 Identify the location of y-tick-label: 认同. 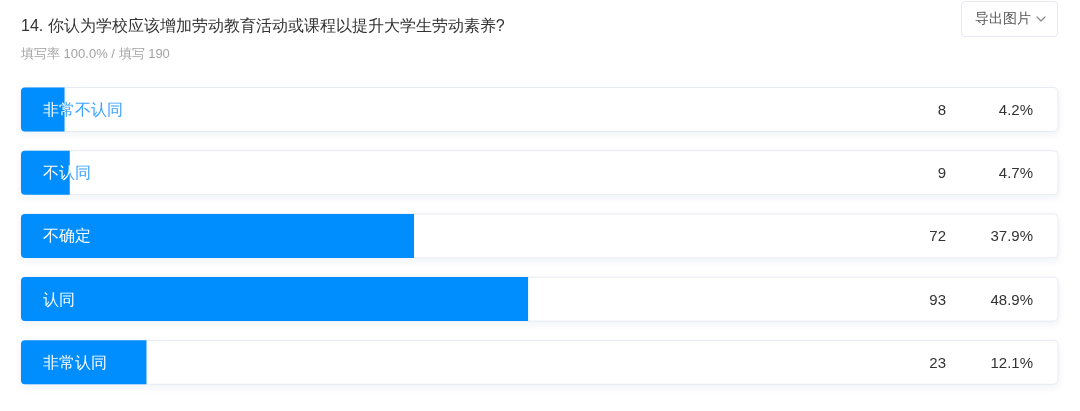
(59, 299).